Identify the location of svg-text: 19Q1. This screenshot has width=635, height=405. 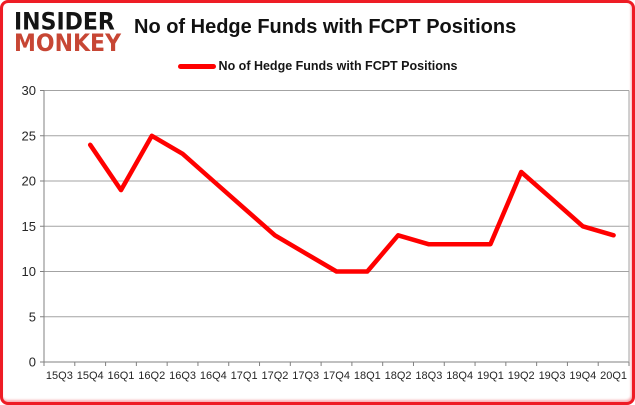
(490, 376).